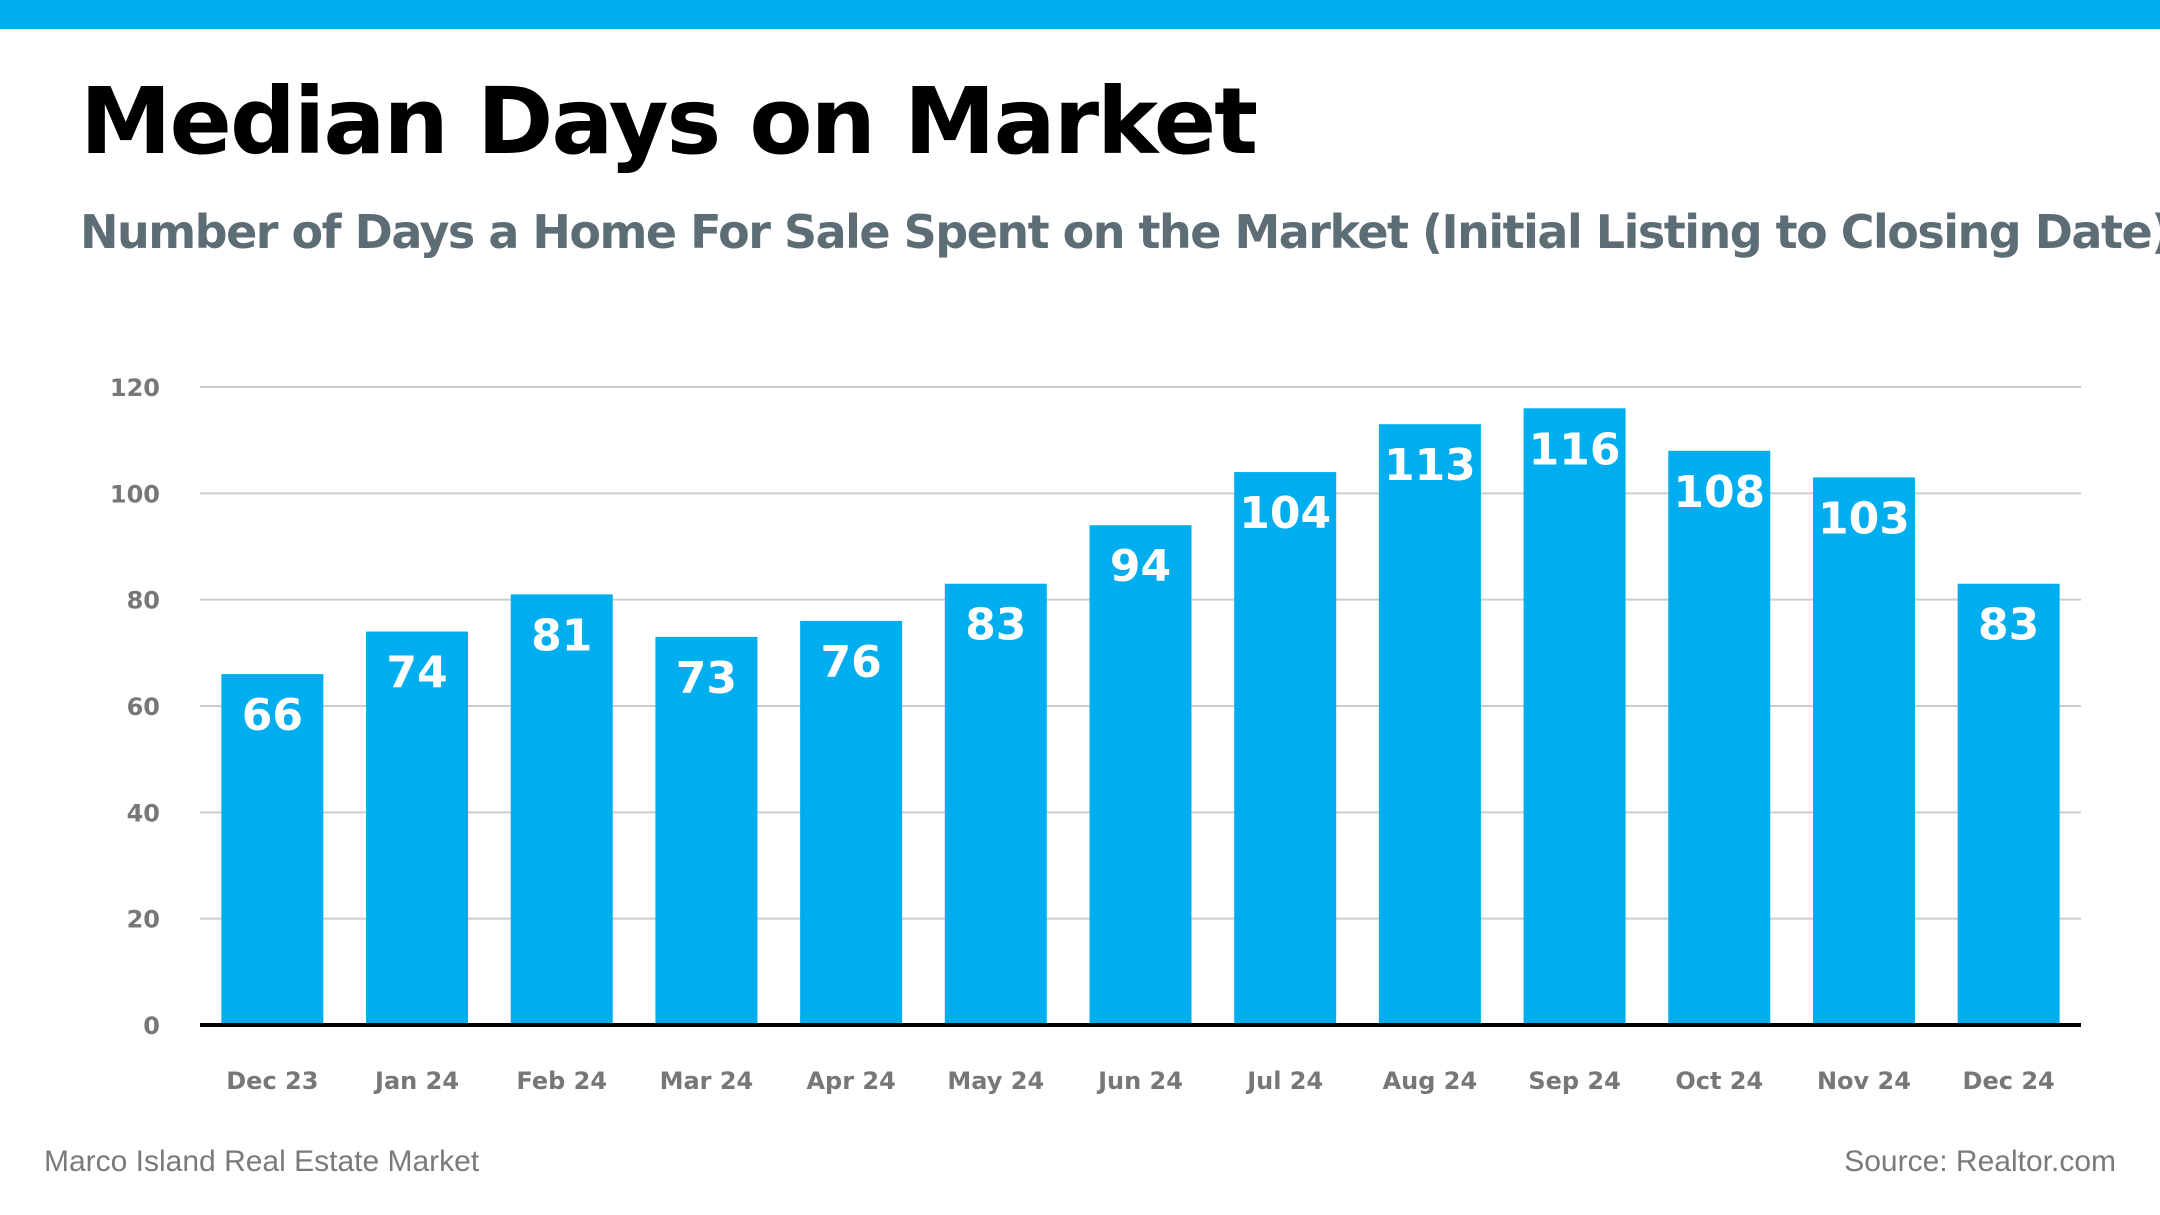 Image resolution: width=2160 pixels, height=1215 pixels. What do you see at coordinates (669, 121) in the screenshot?
I see `page-title: Median Days on Market` at bounding box center [669, 121].